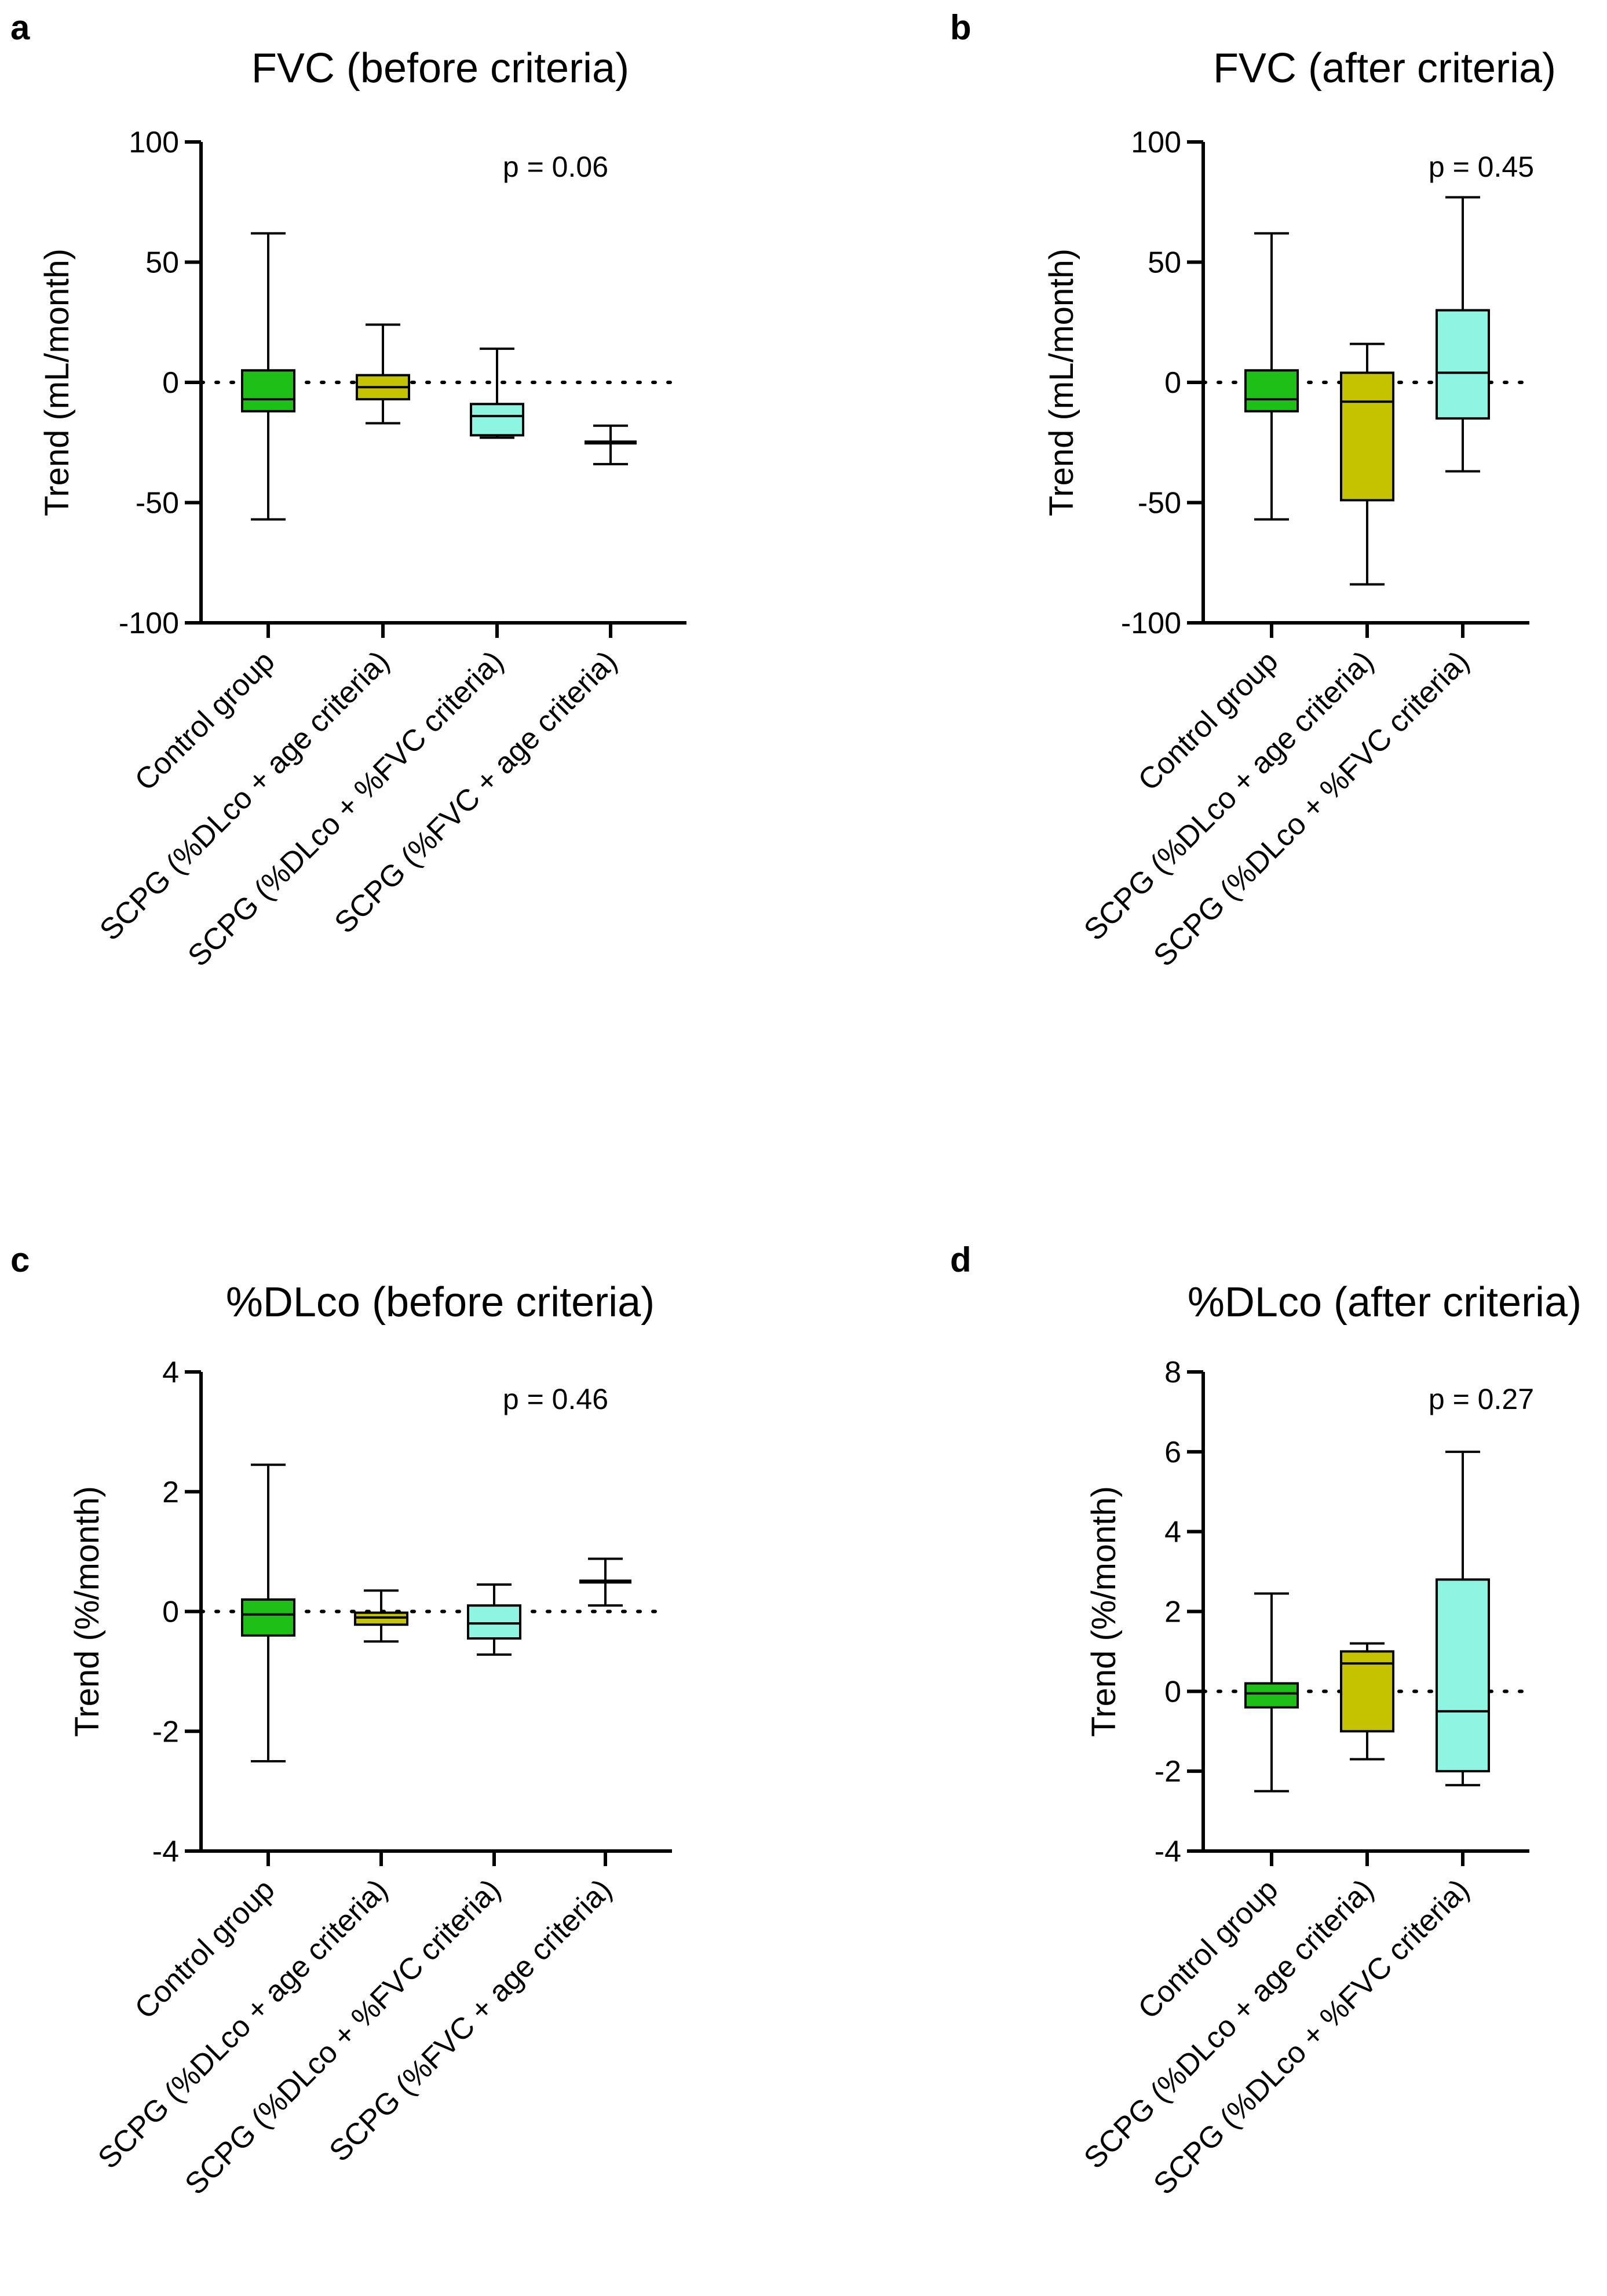 The width and height of the screenshot is (1607, 2296). Describe the element at coordinates (1384, 68) in the screenshot. I see `chart-title: FVC (after criteria)` at that location.